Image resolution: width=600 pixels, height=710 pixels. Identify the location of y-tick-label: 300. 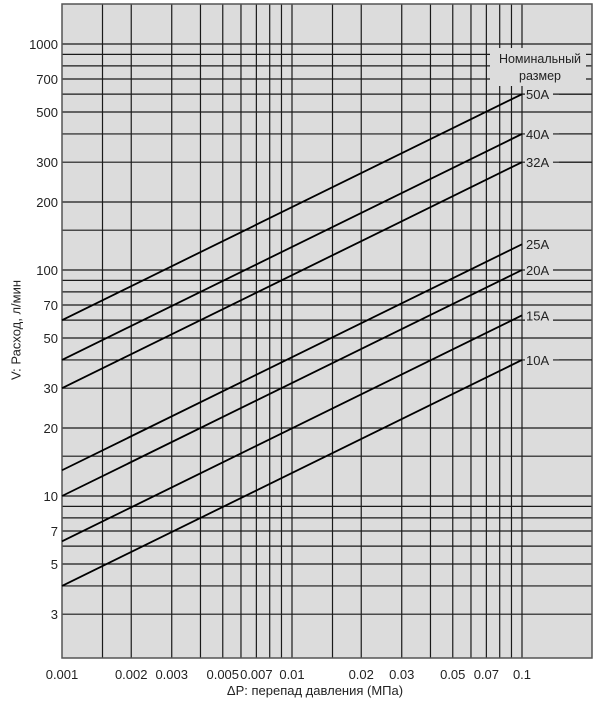
(47, 162).